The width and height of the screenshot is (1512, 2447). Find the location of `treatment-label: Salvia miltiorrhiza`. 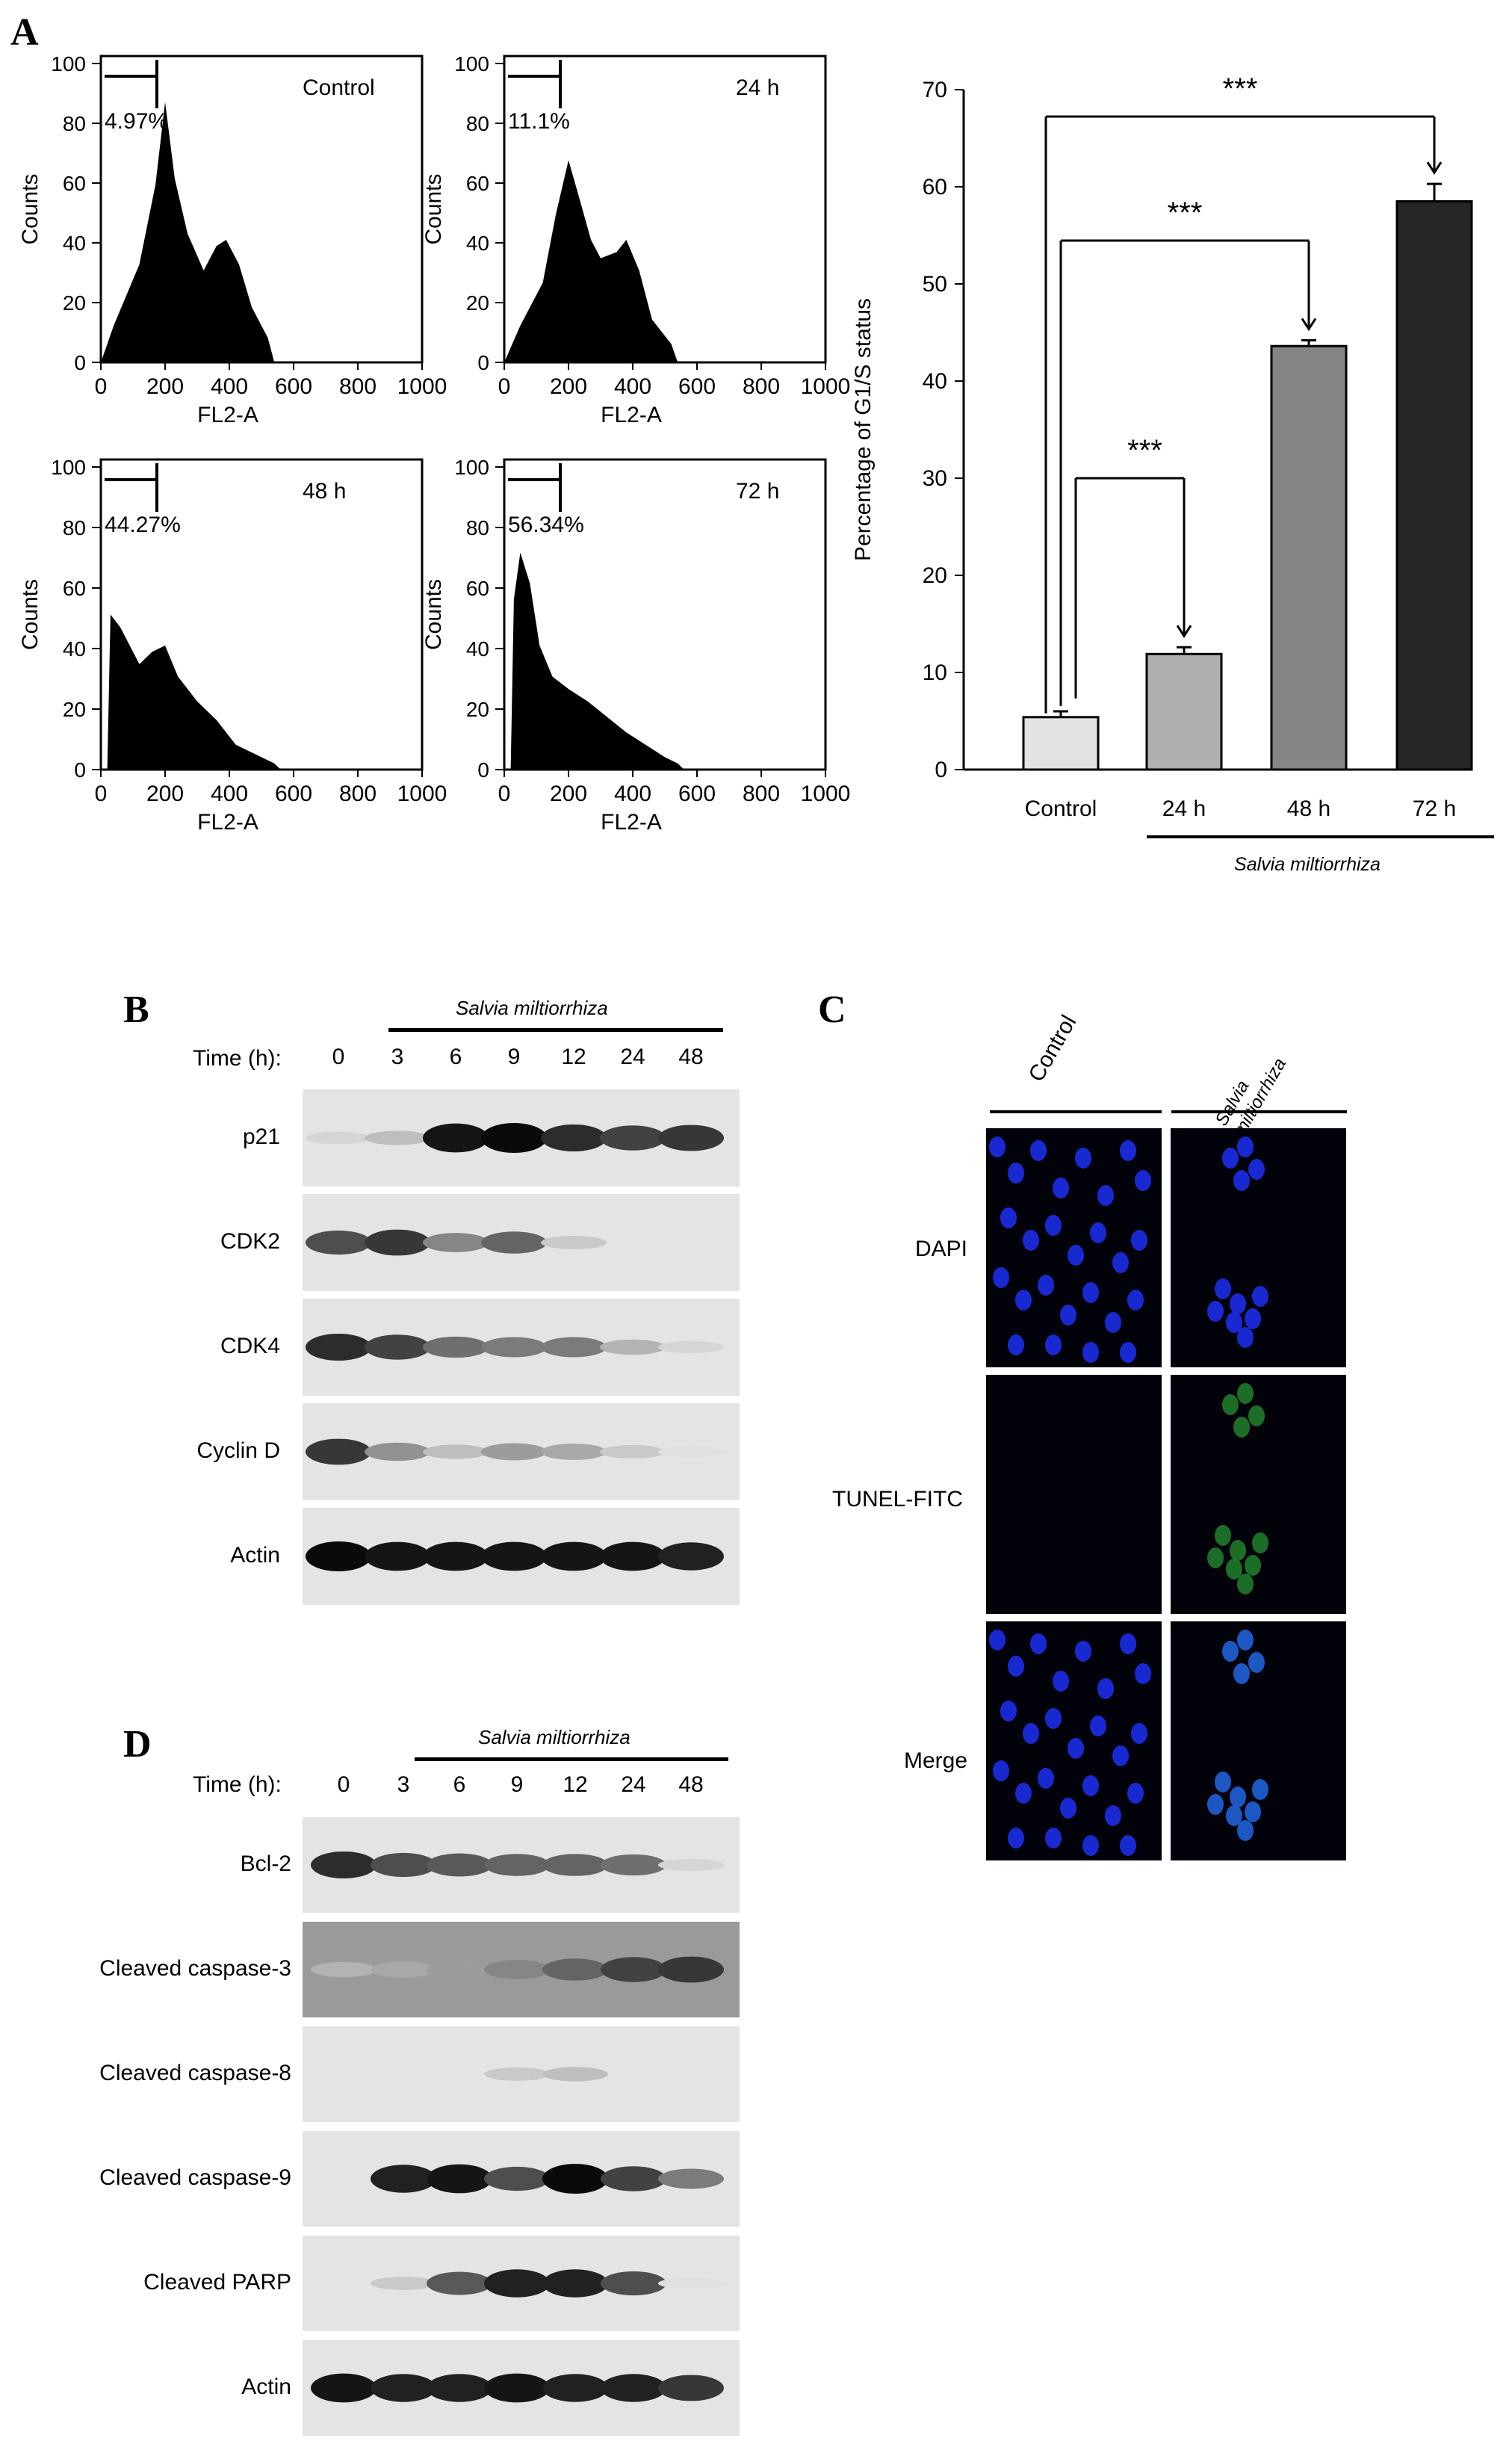

treatment-label: Salvia miltiorrhiza is located at coordinates (532, 1008).